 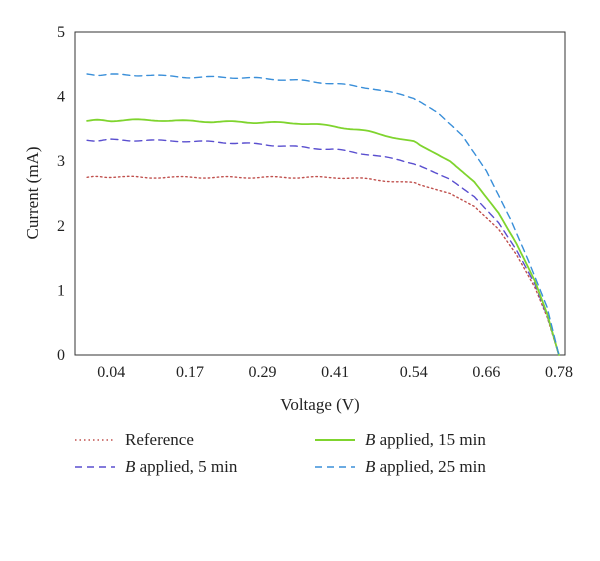 I want to click on legend-label: B applied, 25 min, so click(x=425, y=466).